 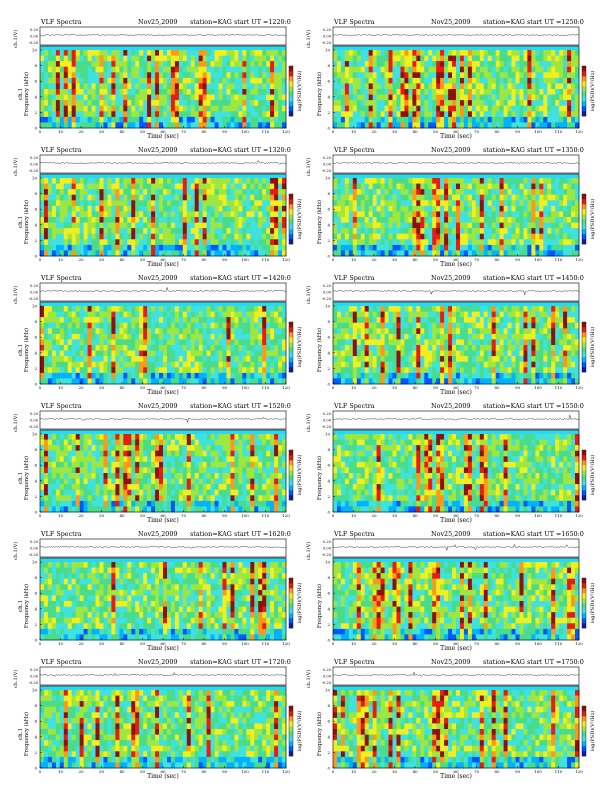 What do you see at coordinates (211, 150) in the screenshot?
I see `panel-station: station=KAG` at bounding box center [211, 150].